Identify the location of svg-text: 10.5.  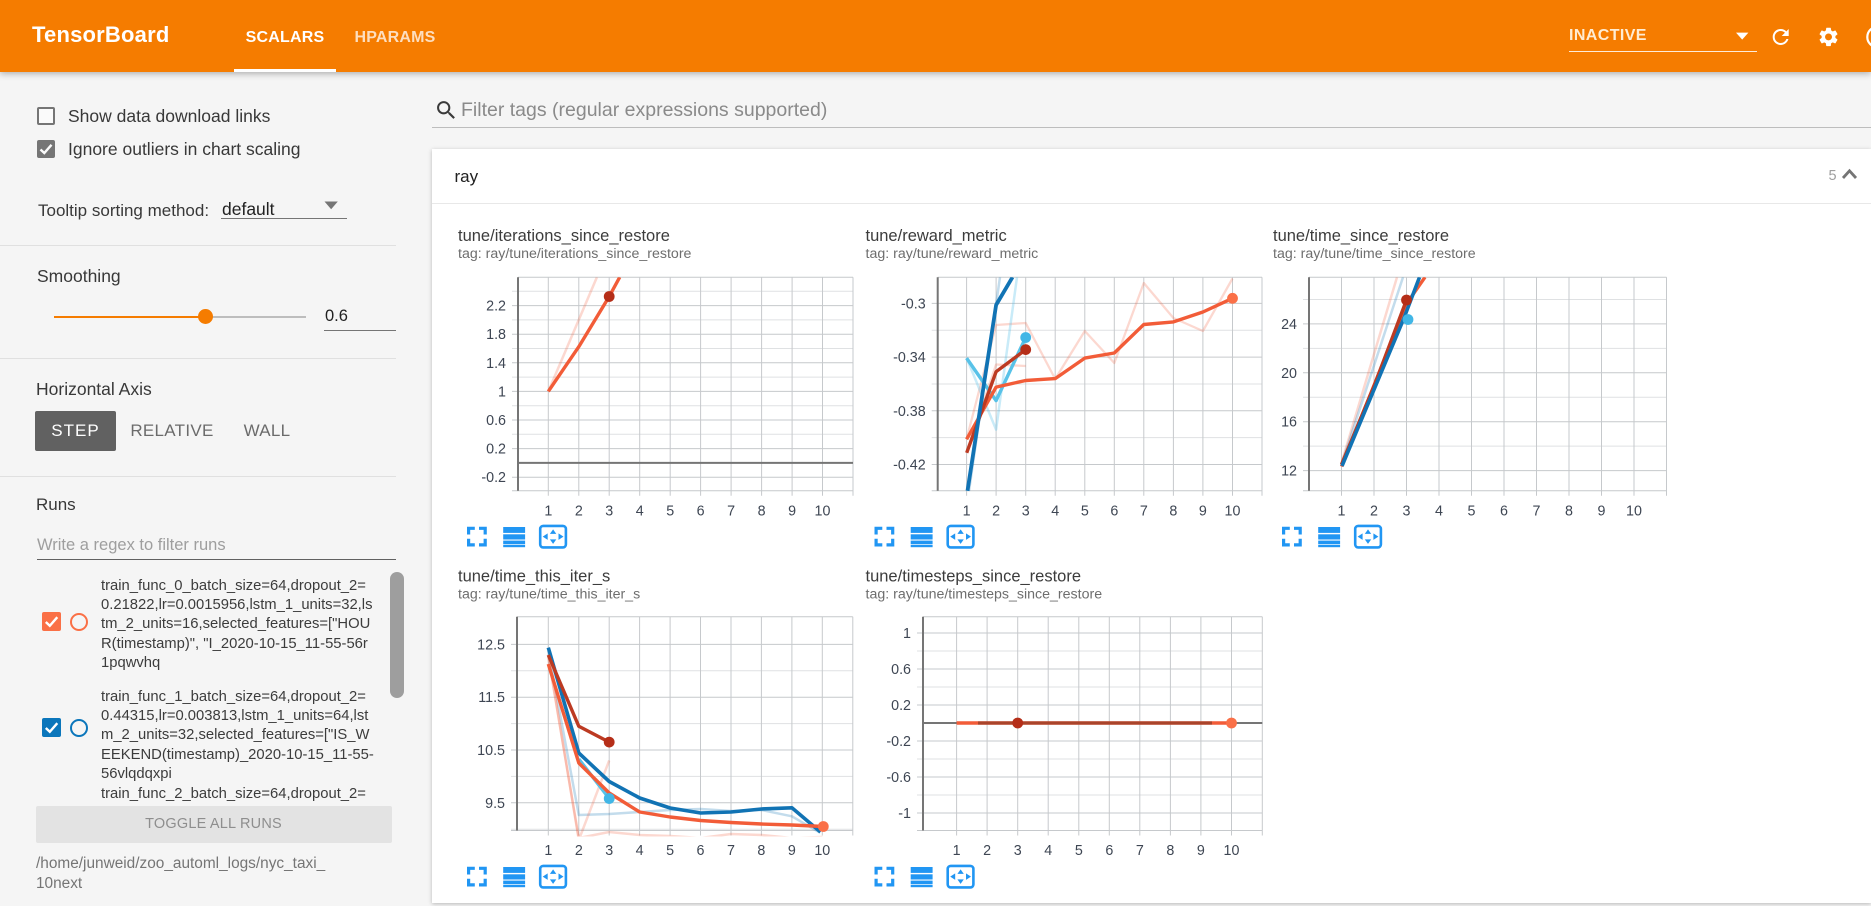
(491, 751).